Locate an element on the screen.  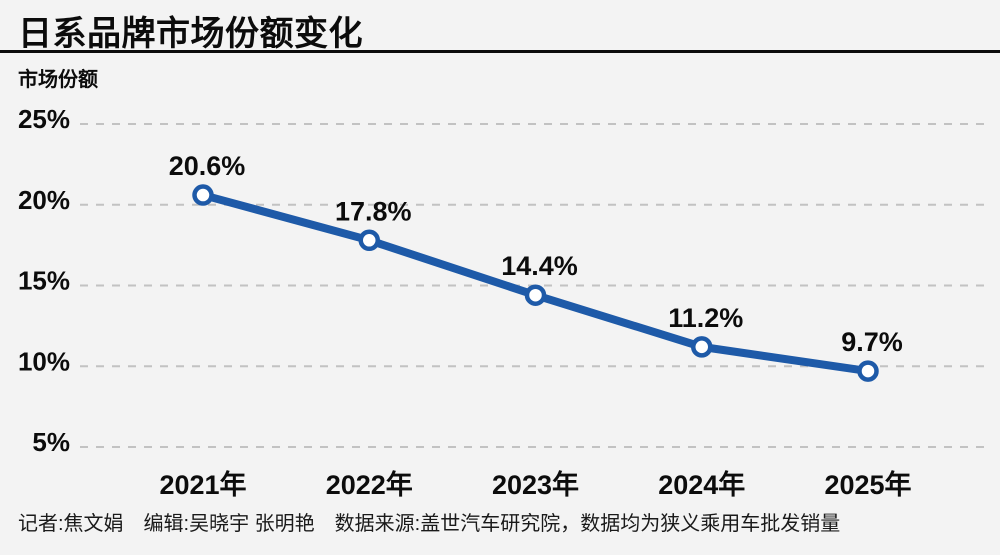
y-tick-label: 25% is located at coordinates (44, 119).